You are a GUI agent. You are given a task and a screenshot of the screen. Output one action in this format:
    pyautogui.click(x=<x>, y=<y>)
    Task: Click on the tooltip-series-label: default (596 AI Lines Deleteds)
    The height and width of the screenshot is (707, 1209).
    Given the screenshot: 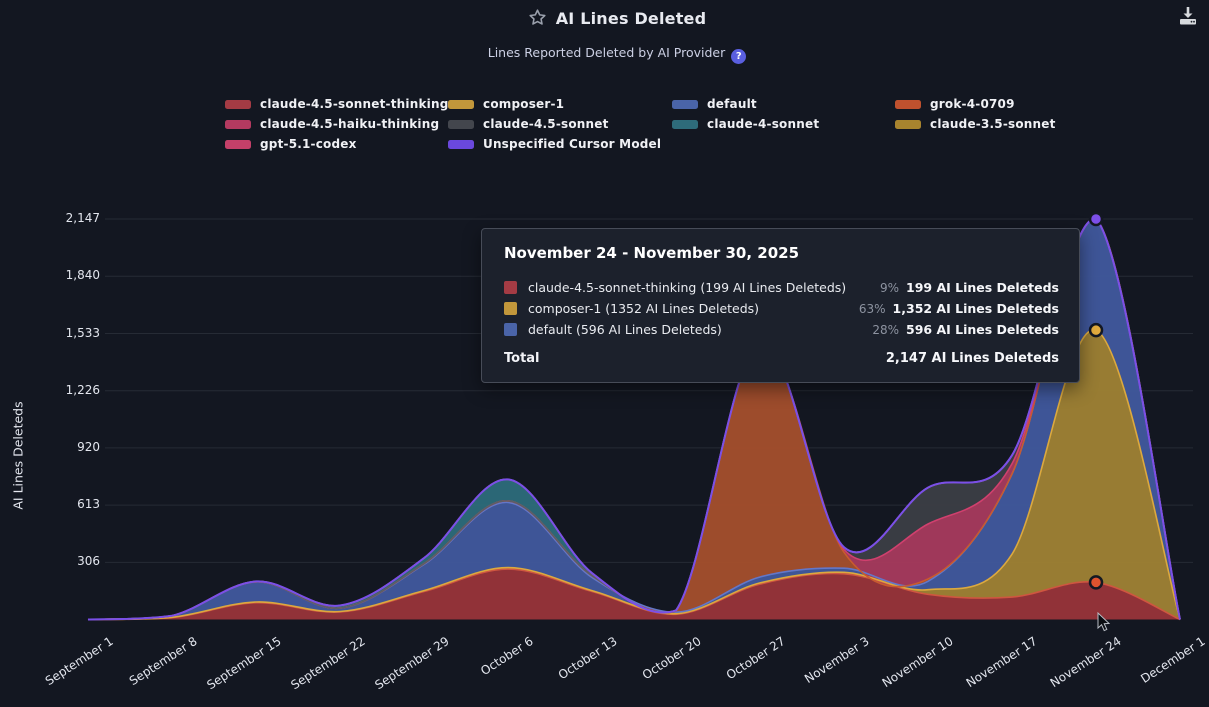 What is the action you would take?
    pyautogui.click(x=625, y=329)
    